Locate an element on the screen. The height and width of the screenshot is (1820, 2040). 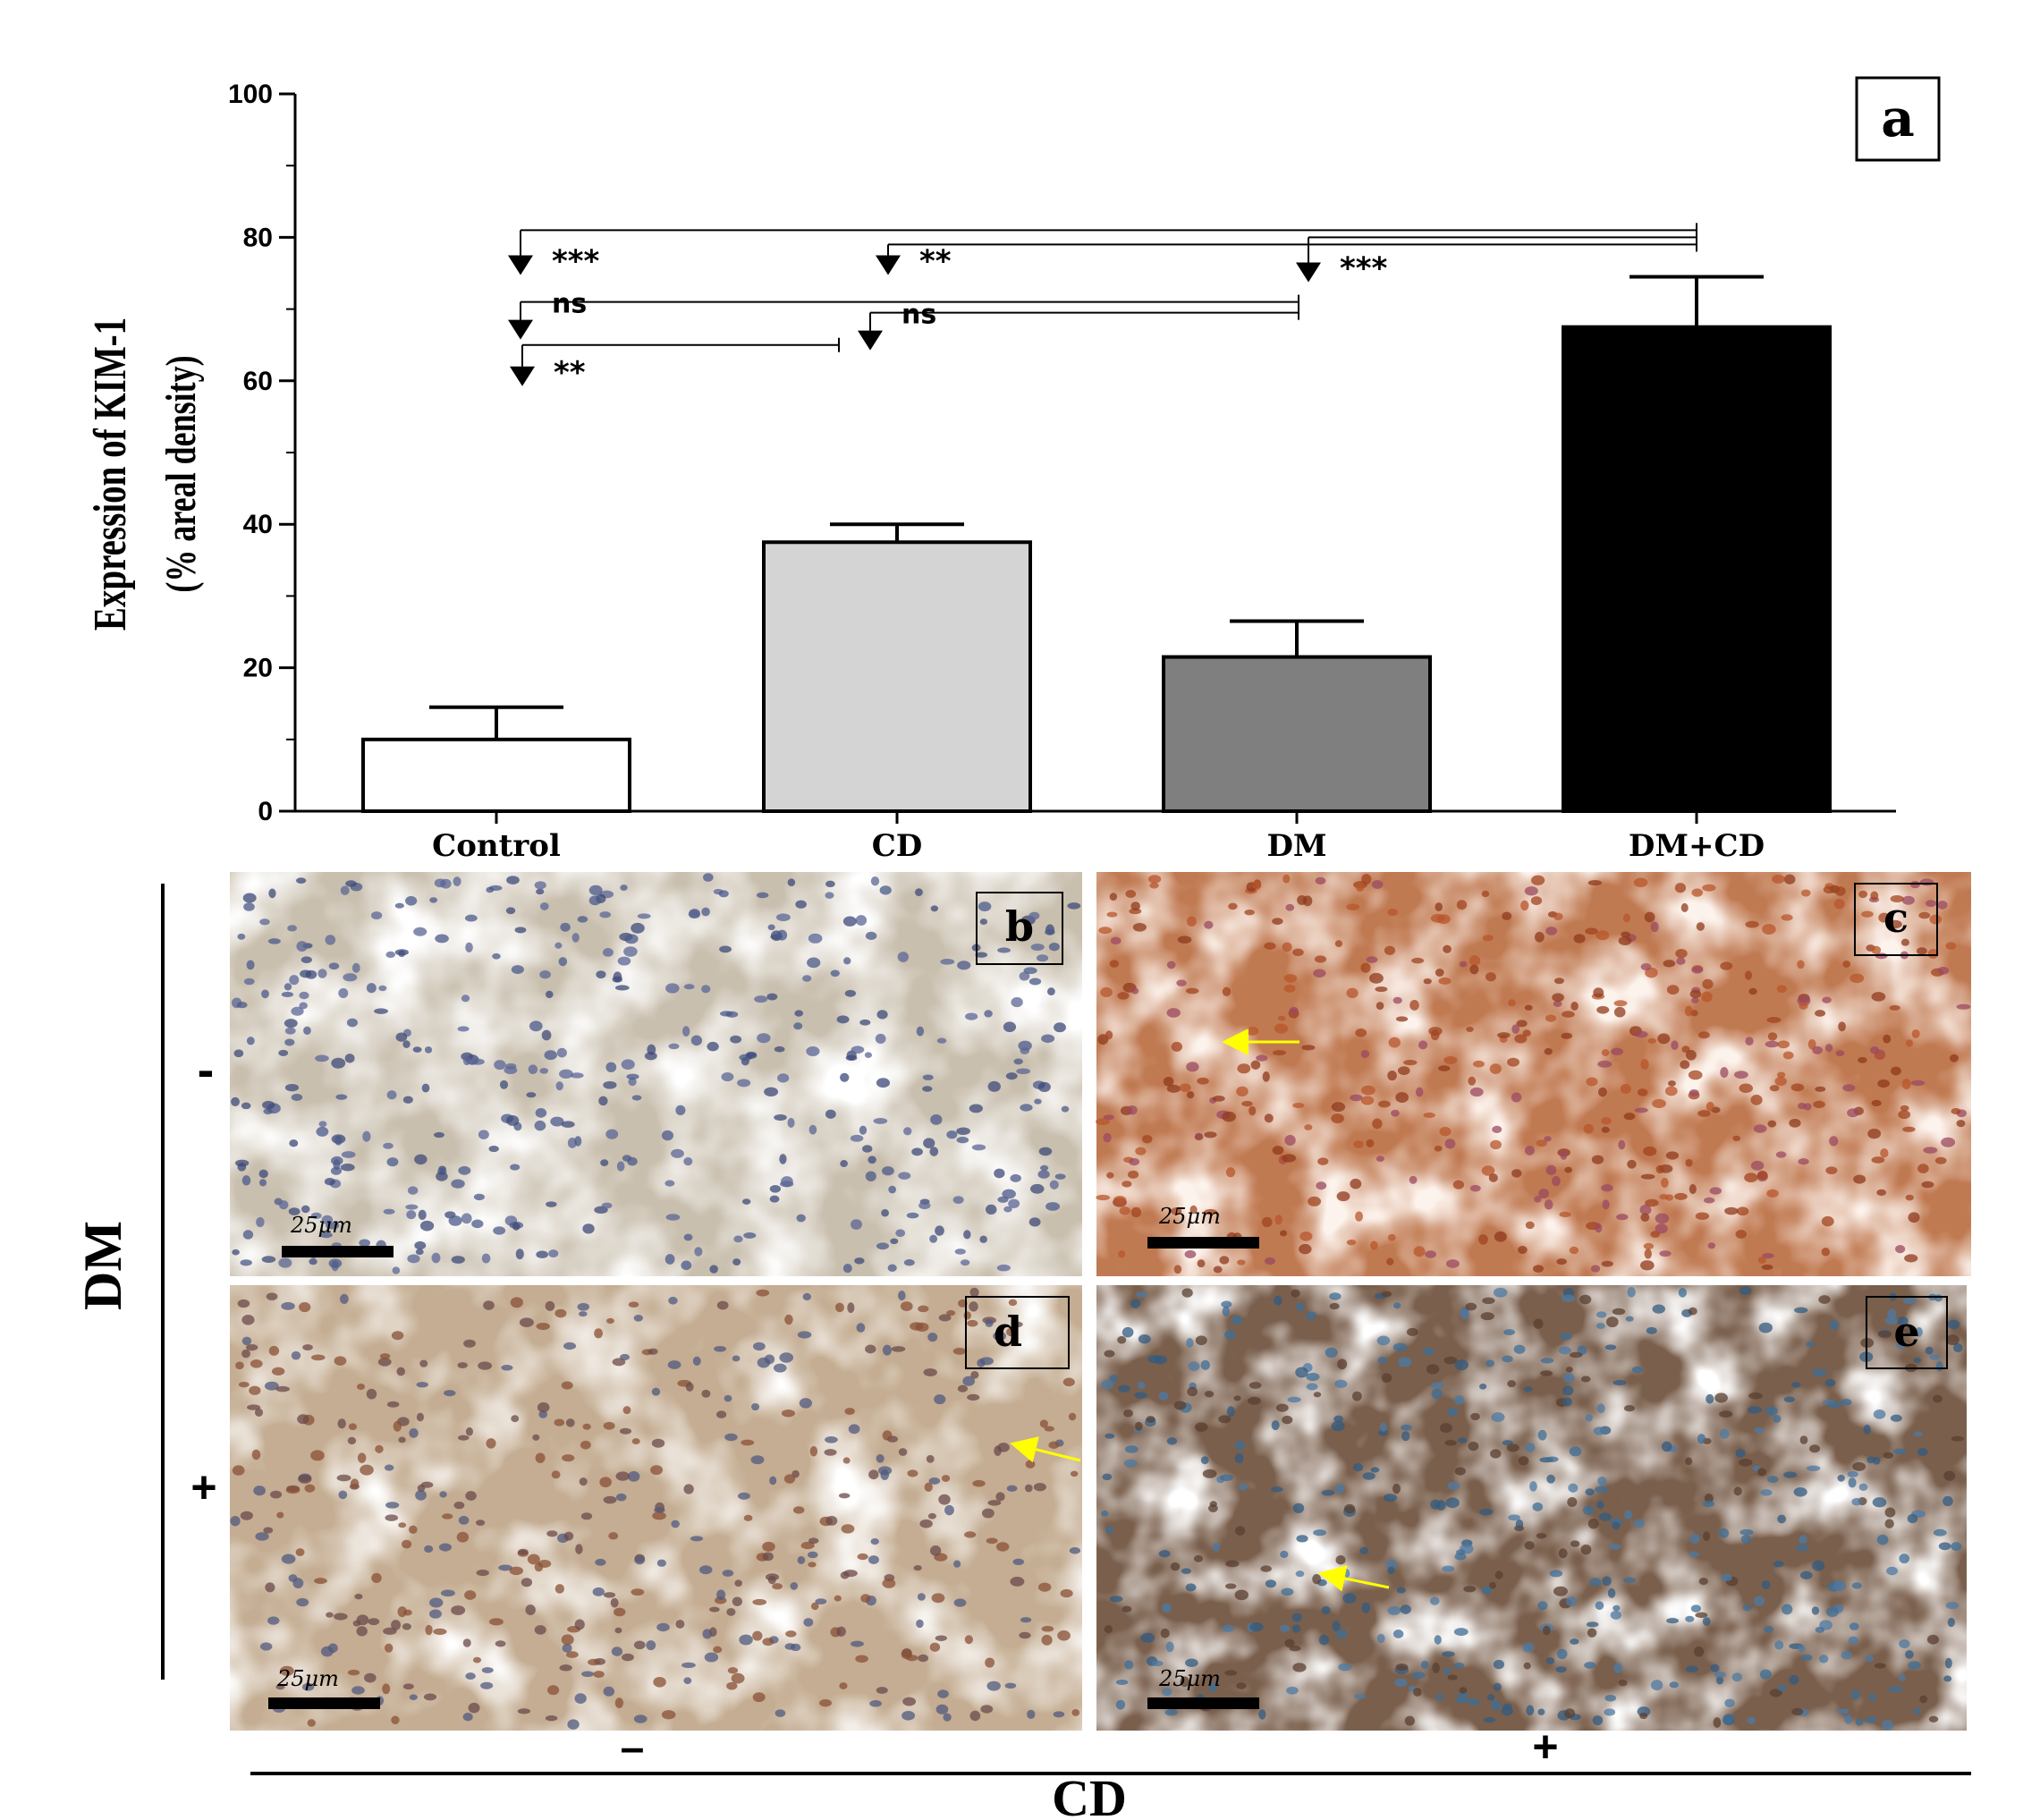
label-box-d is located at coordinates (1018, 1332).